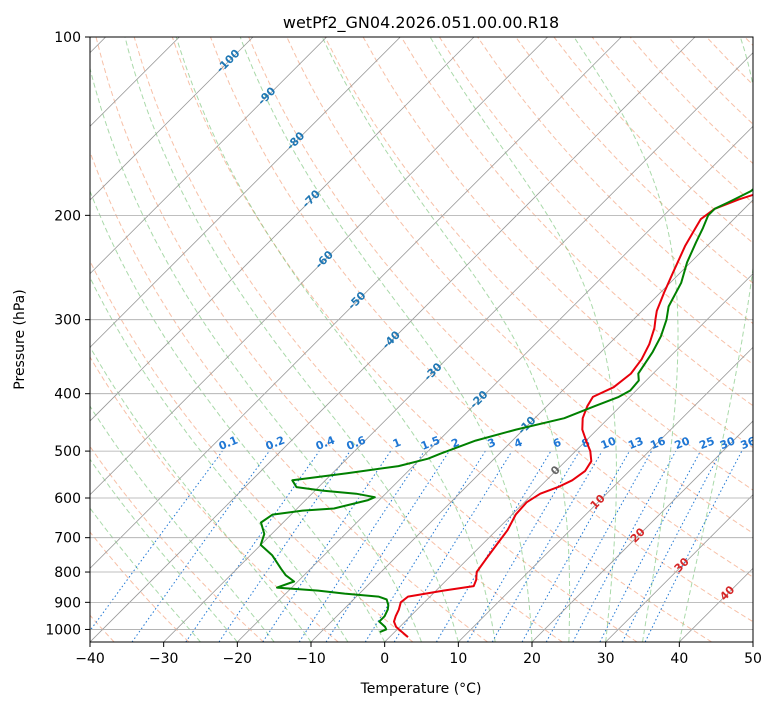  What do you see at coordinates (238, 659) in the screenshot?
I see `x-tick-label: −20` at bounding box center [238, 659].